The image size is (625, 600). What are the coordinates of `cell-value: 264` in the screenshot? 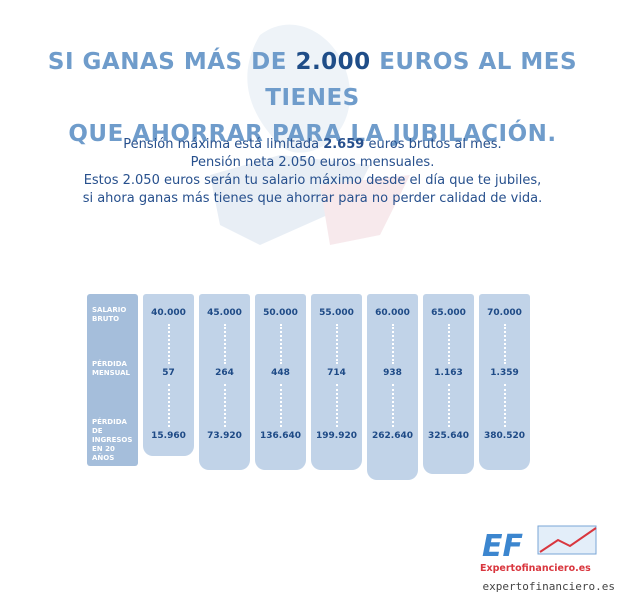 It's located at (224, 373).